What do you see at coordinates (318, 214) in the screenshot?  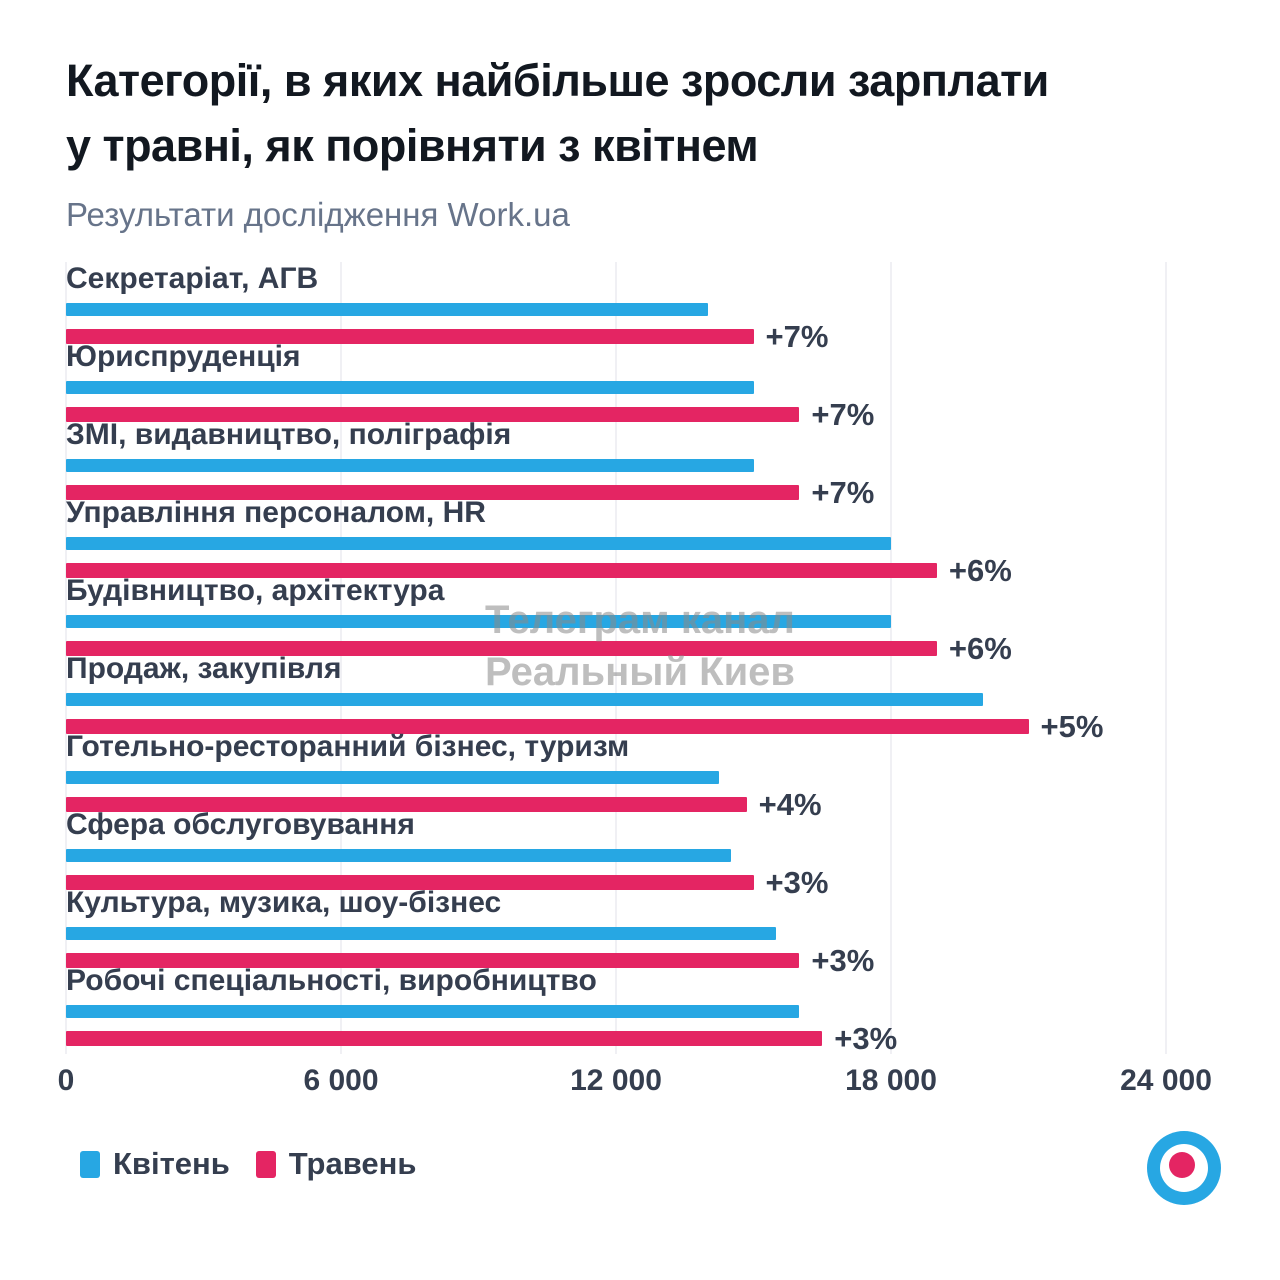 I see `chart-subtitle: Результати дослідження Work.ua` at bounding box center [318, 214].